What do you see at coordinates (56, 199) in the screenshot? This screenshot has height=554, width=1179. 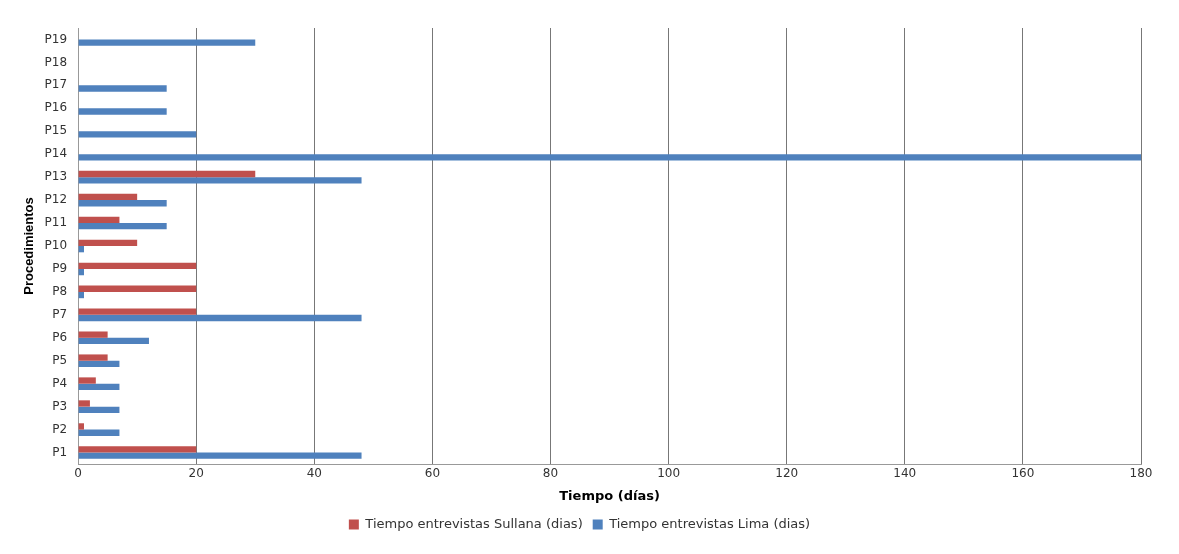 I see `y-tick-label: P12` at bounding box center [56, 199].